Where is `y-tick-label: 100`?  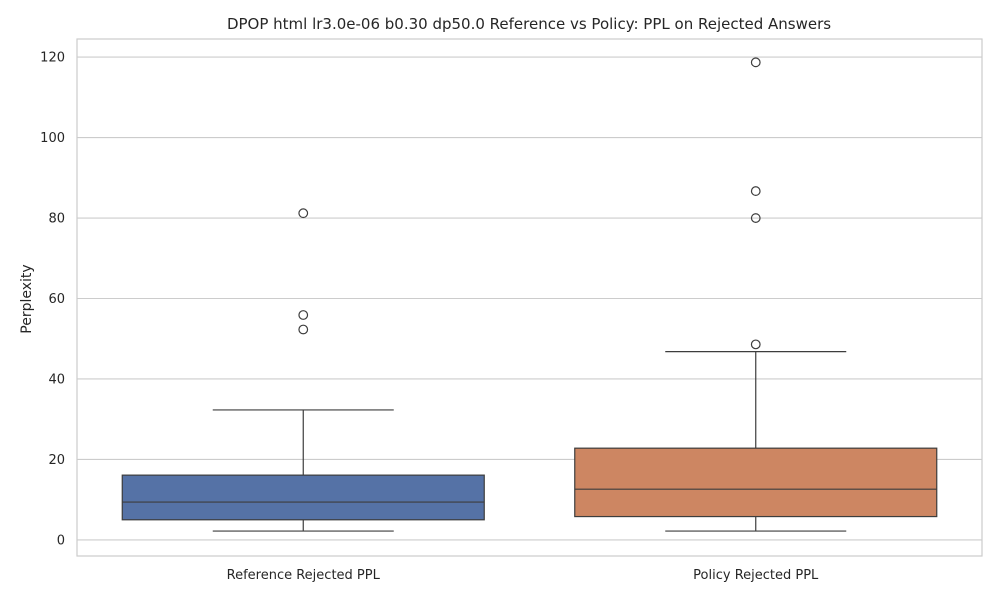 y-tick-label: 100 is located at coordinates (52, 138).